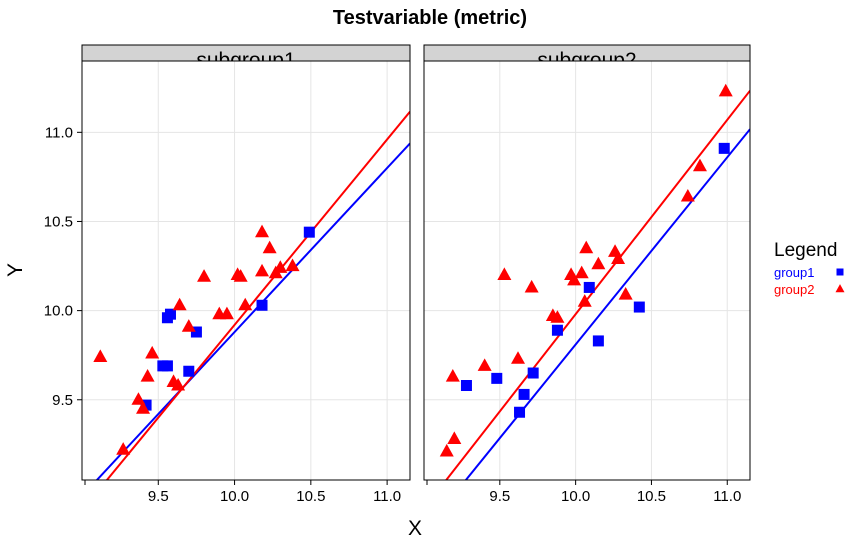 The width and height of the screenshot is (858, 545). What do you see at coordinates (59, 132) in the screenshot?
I see `y-tick-label: 11.0` at bounding box center [59, 132].